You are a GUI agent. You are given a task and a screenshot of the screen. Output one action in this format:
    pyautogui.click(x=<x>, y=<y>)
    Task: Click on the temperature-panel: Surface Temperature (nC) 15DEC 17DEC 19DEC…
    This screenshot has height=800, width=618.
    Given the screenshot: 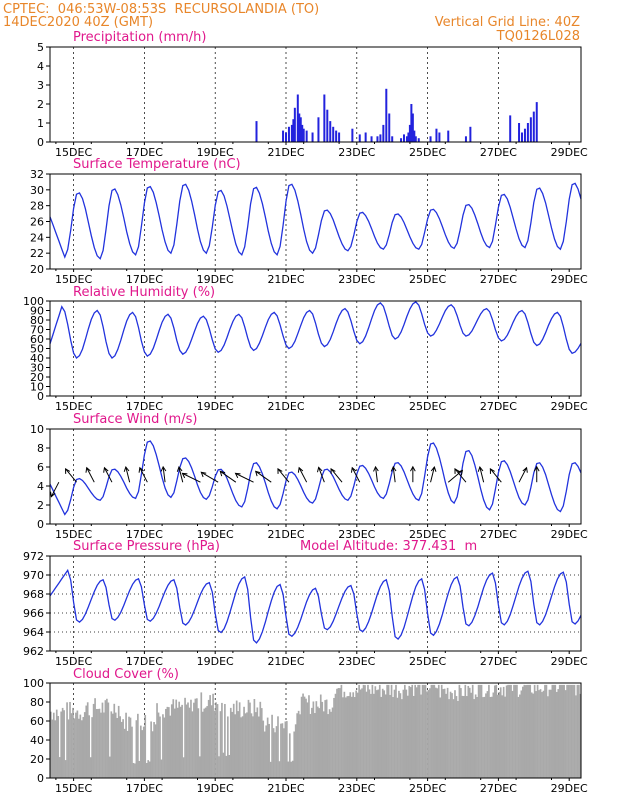 What is the action you would take?
    pyautogui.click(x=309, y=221)
    